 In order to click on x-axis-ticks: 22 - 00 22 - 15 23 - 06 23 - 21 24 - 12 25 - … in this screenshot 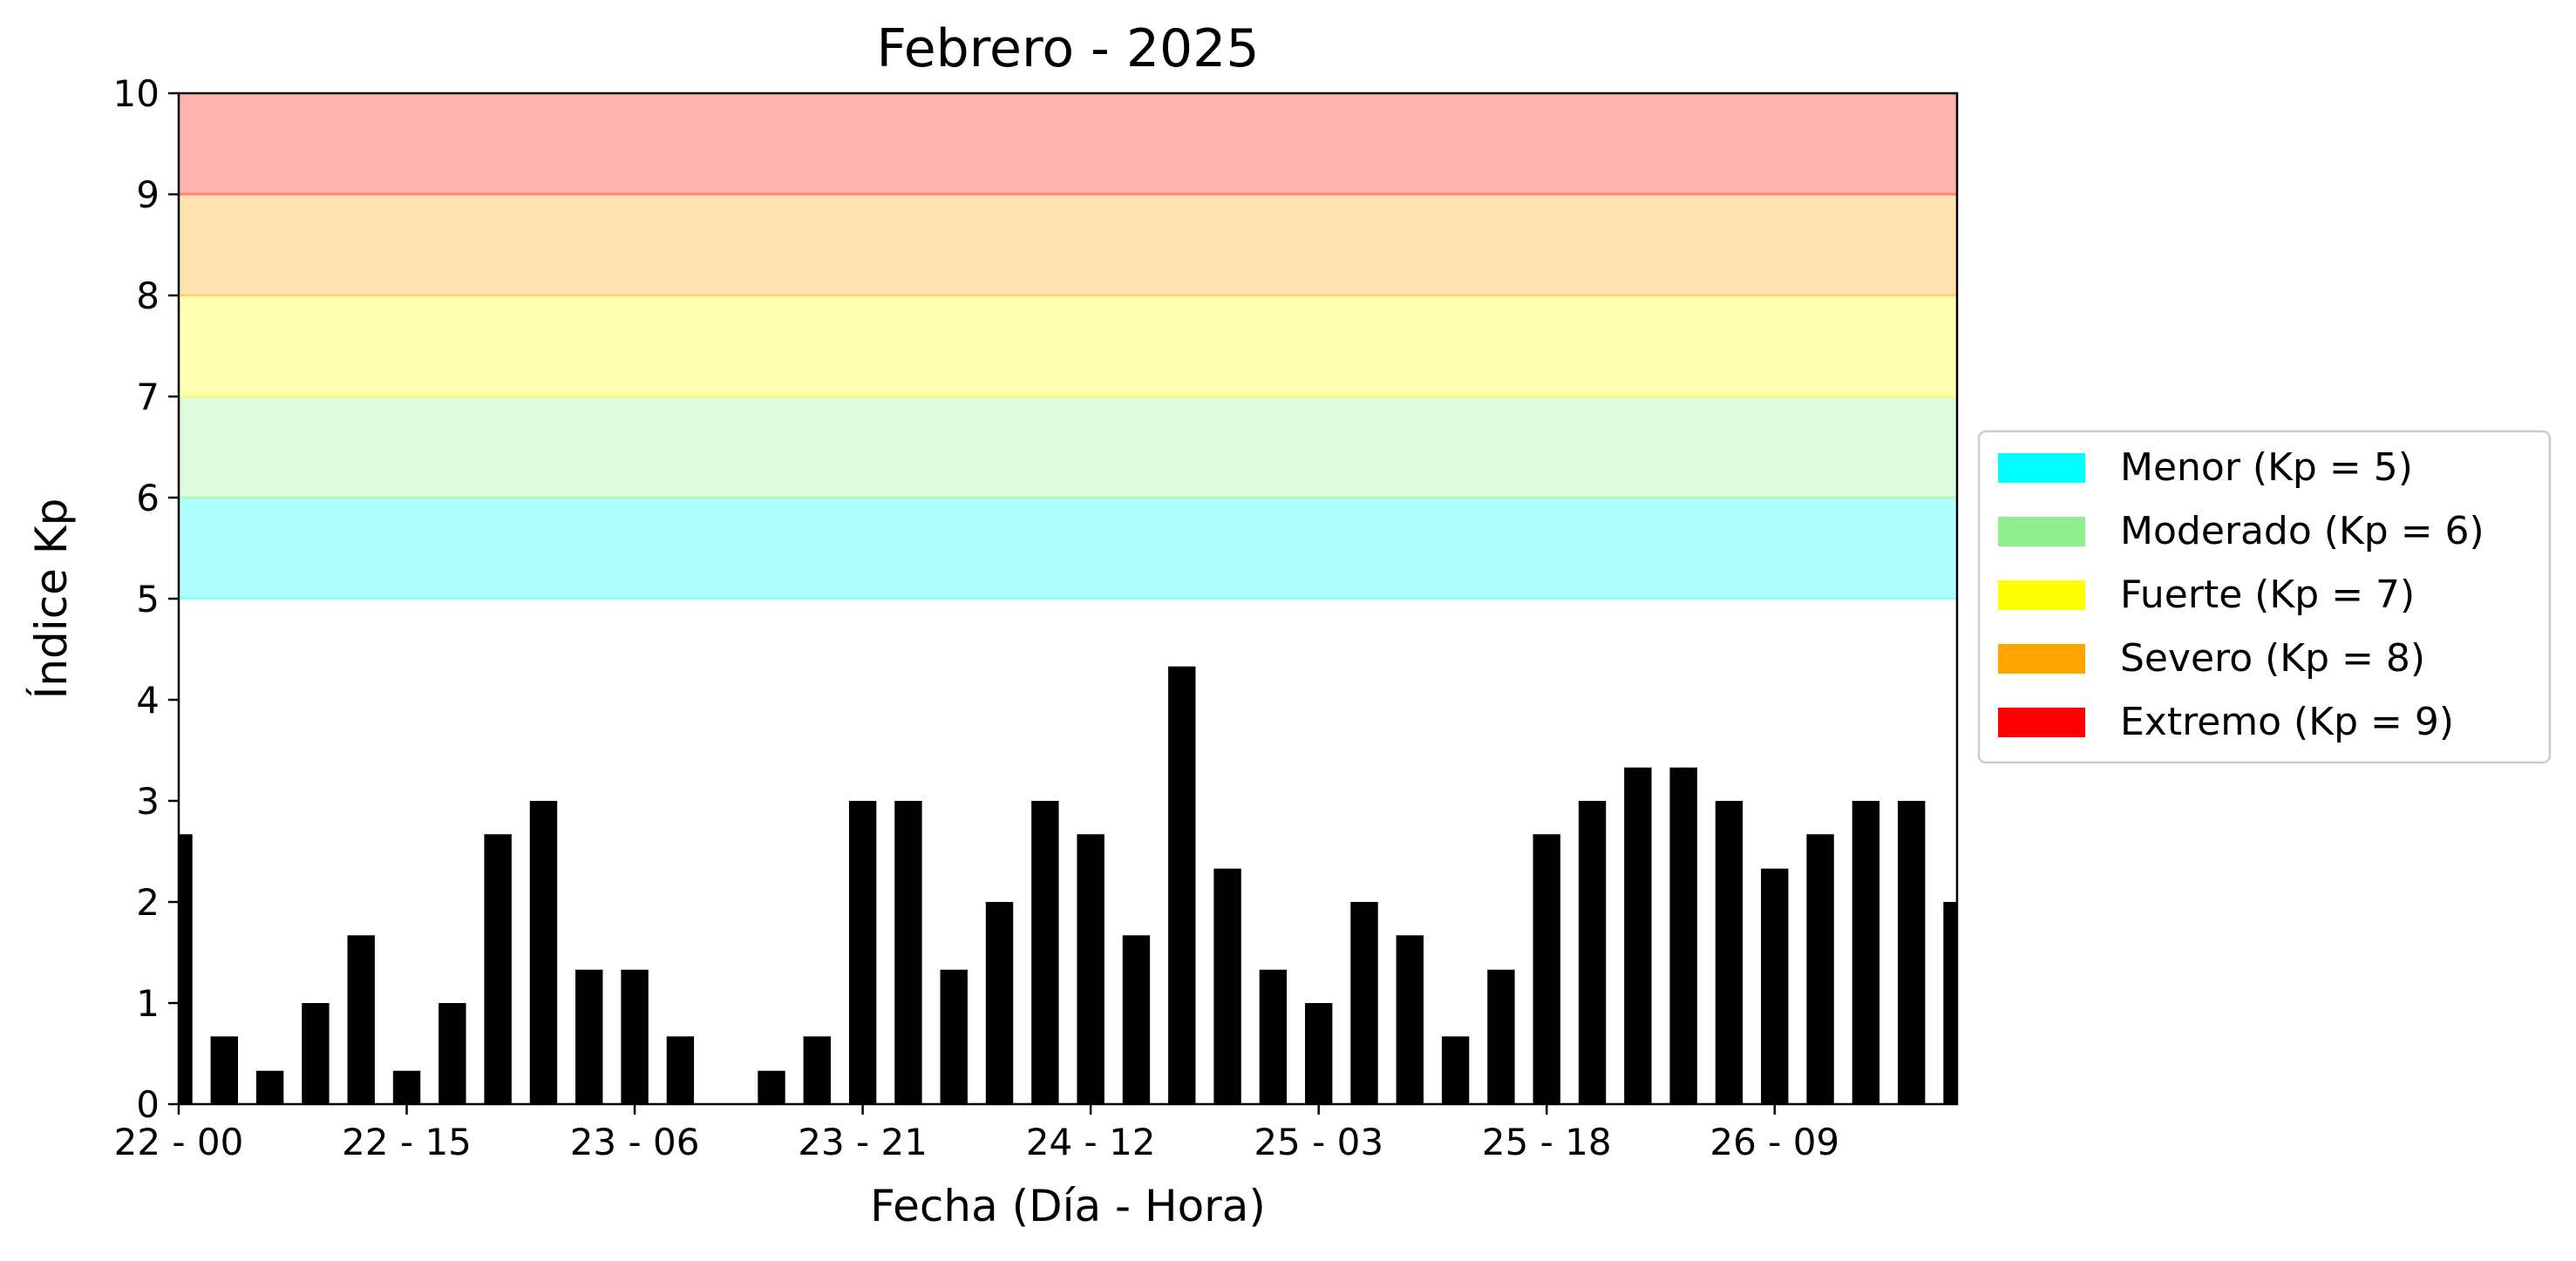, I will do `click(977, 1133)`.